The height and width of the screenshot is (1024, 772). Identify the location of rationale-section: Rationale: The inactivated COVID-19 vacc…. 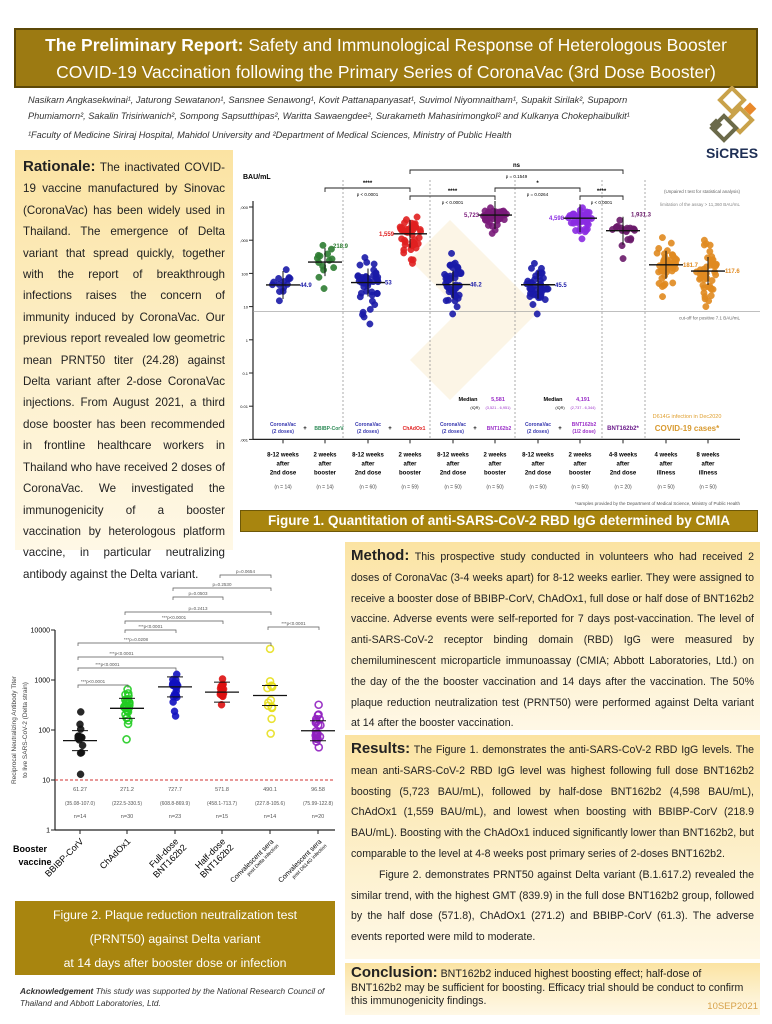
(124, 365).